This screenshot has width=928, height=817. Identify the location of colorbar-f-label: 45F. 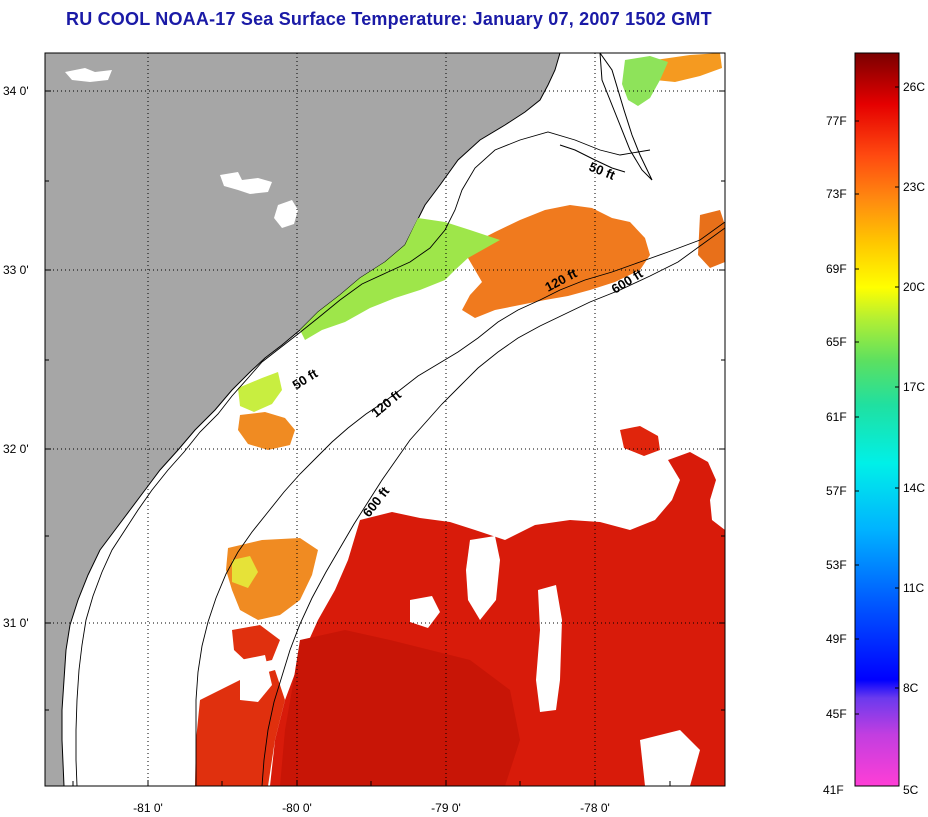
(836, 714).